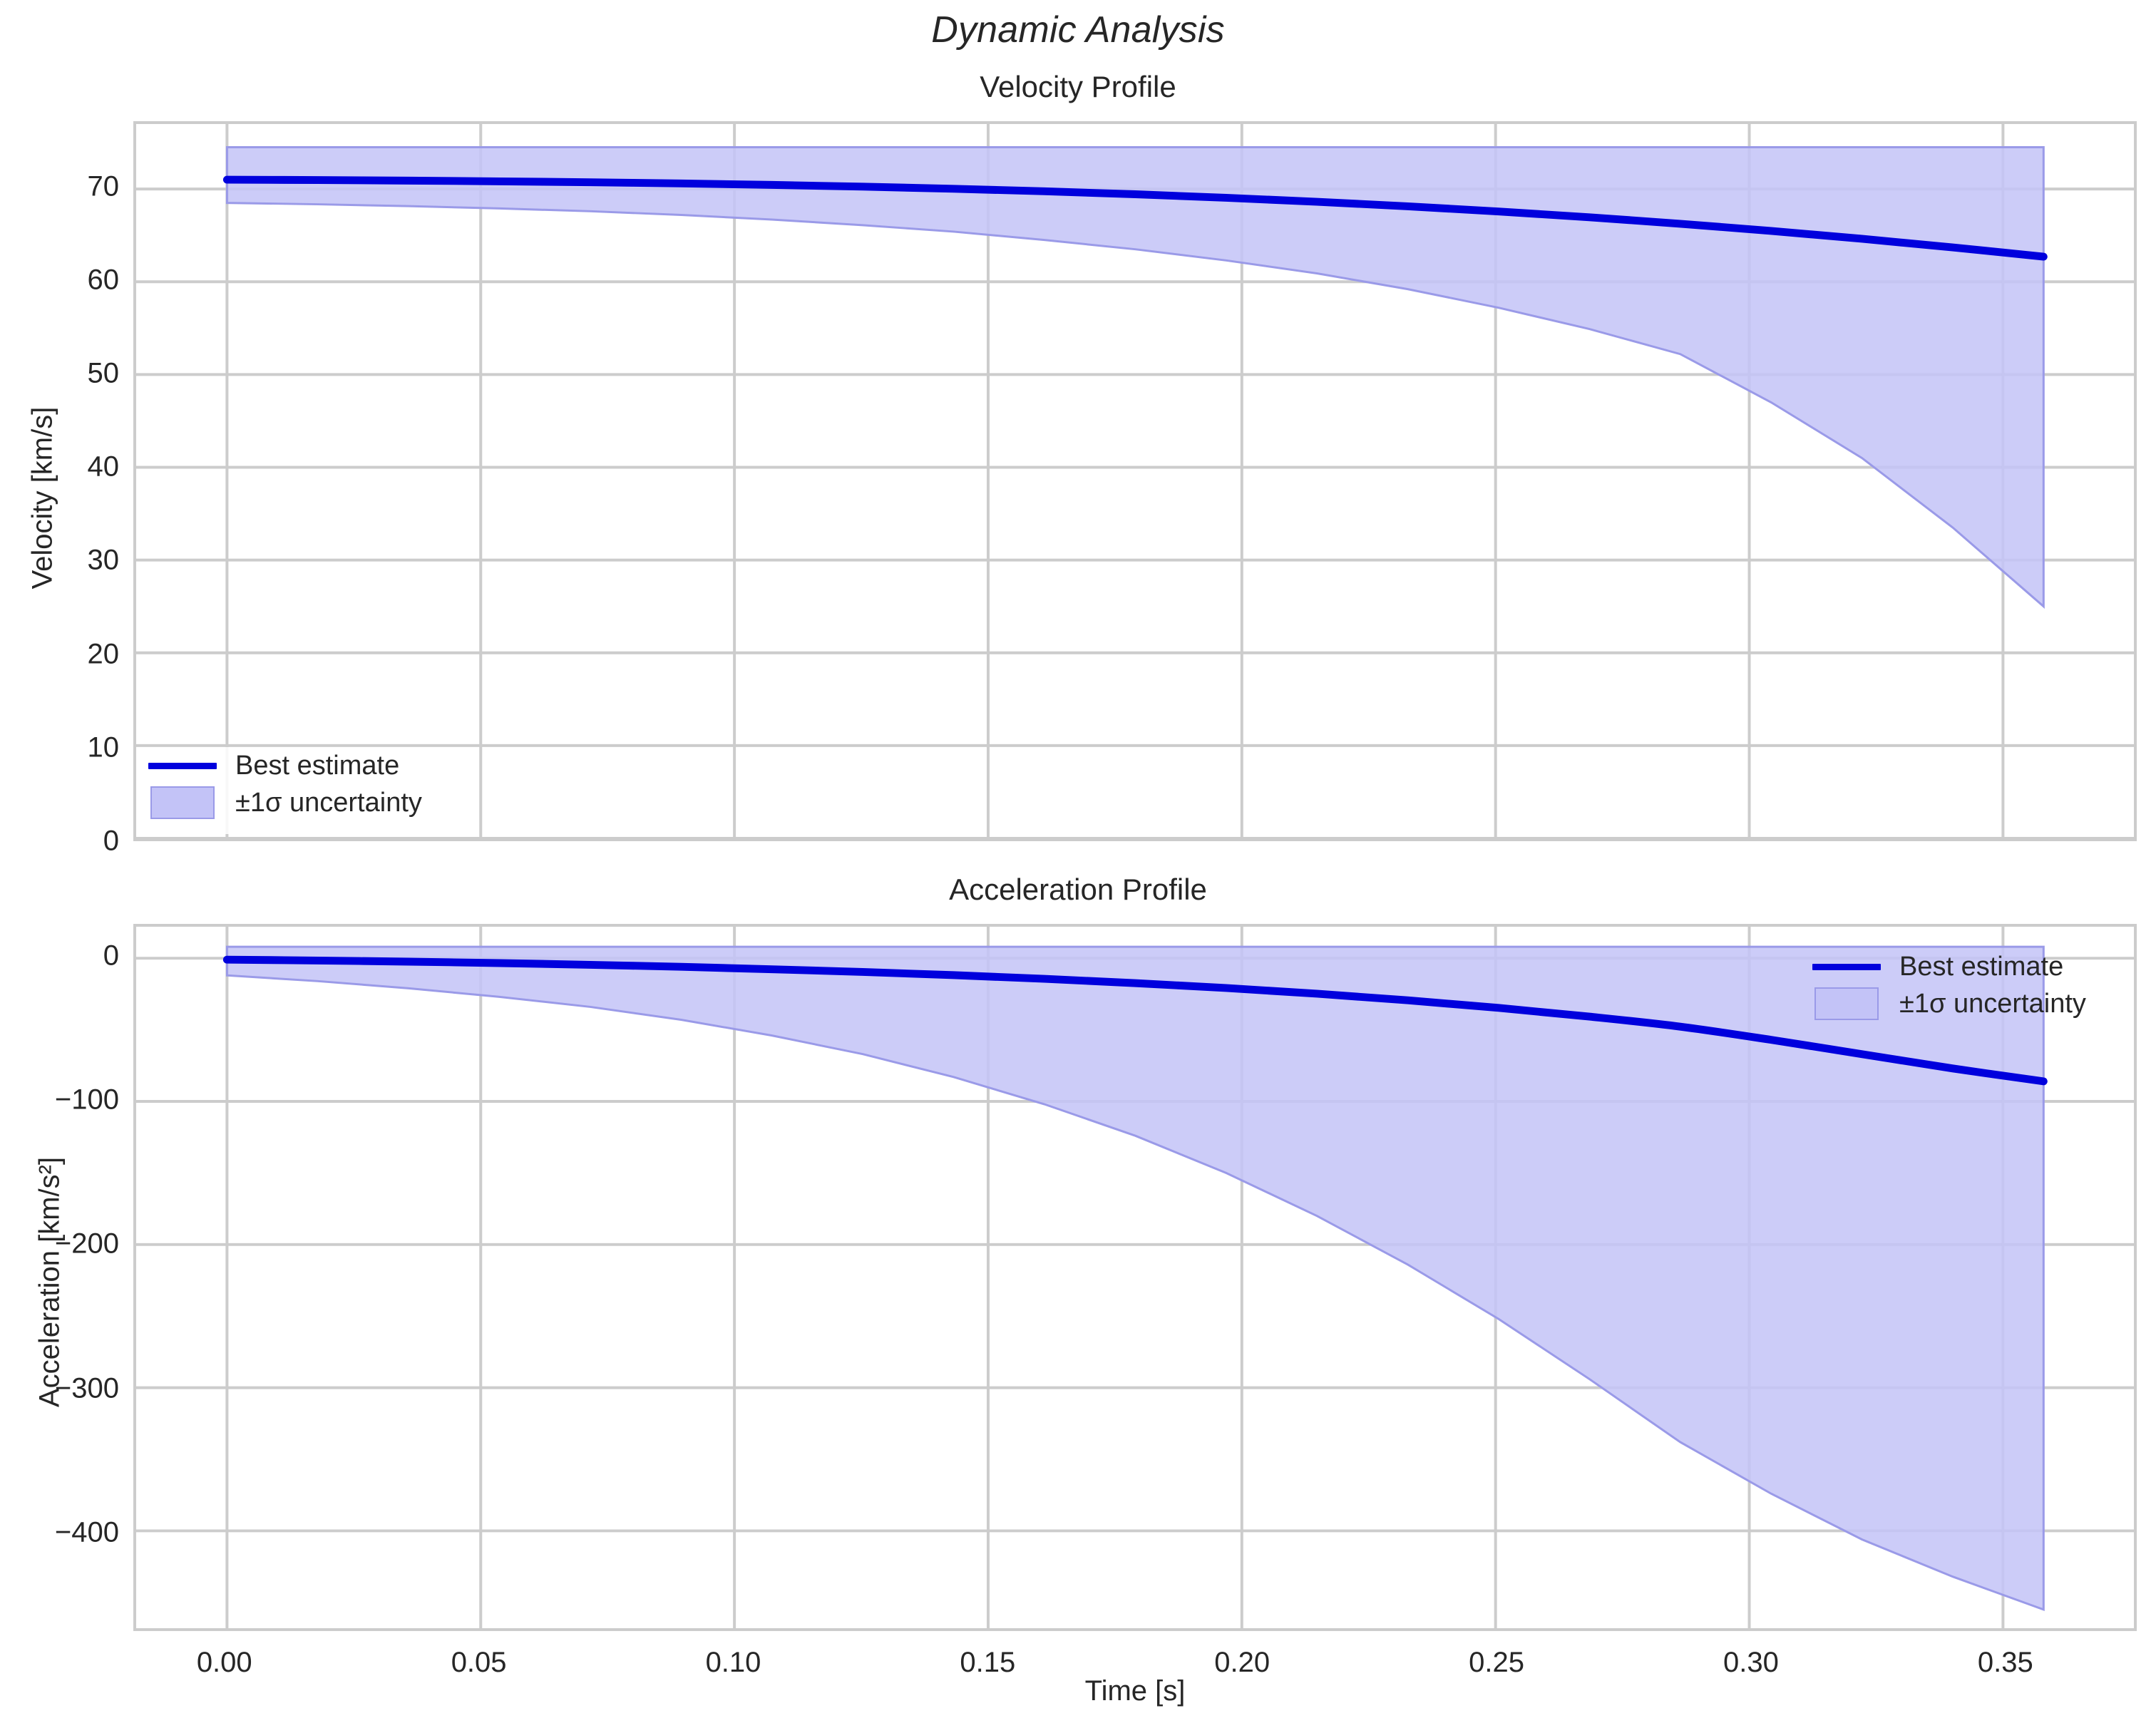 Image resolution: width=2156 pixels, height=1728 pixels. Describe the element at coordinates (224, 1662) in the screenshot. I see `x-tick-label: 0.00` at that location.